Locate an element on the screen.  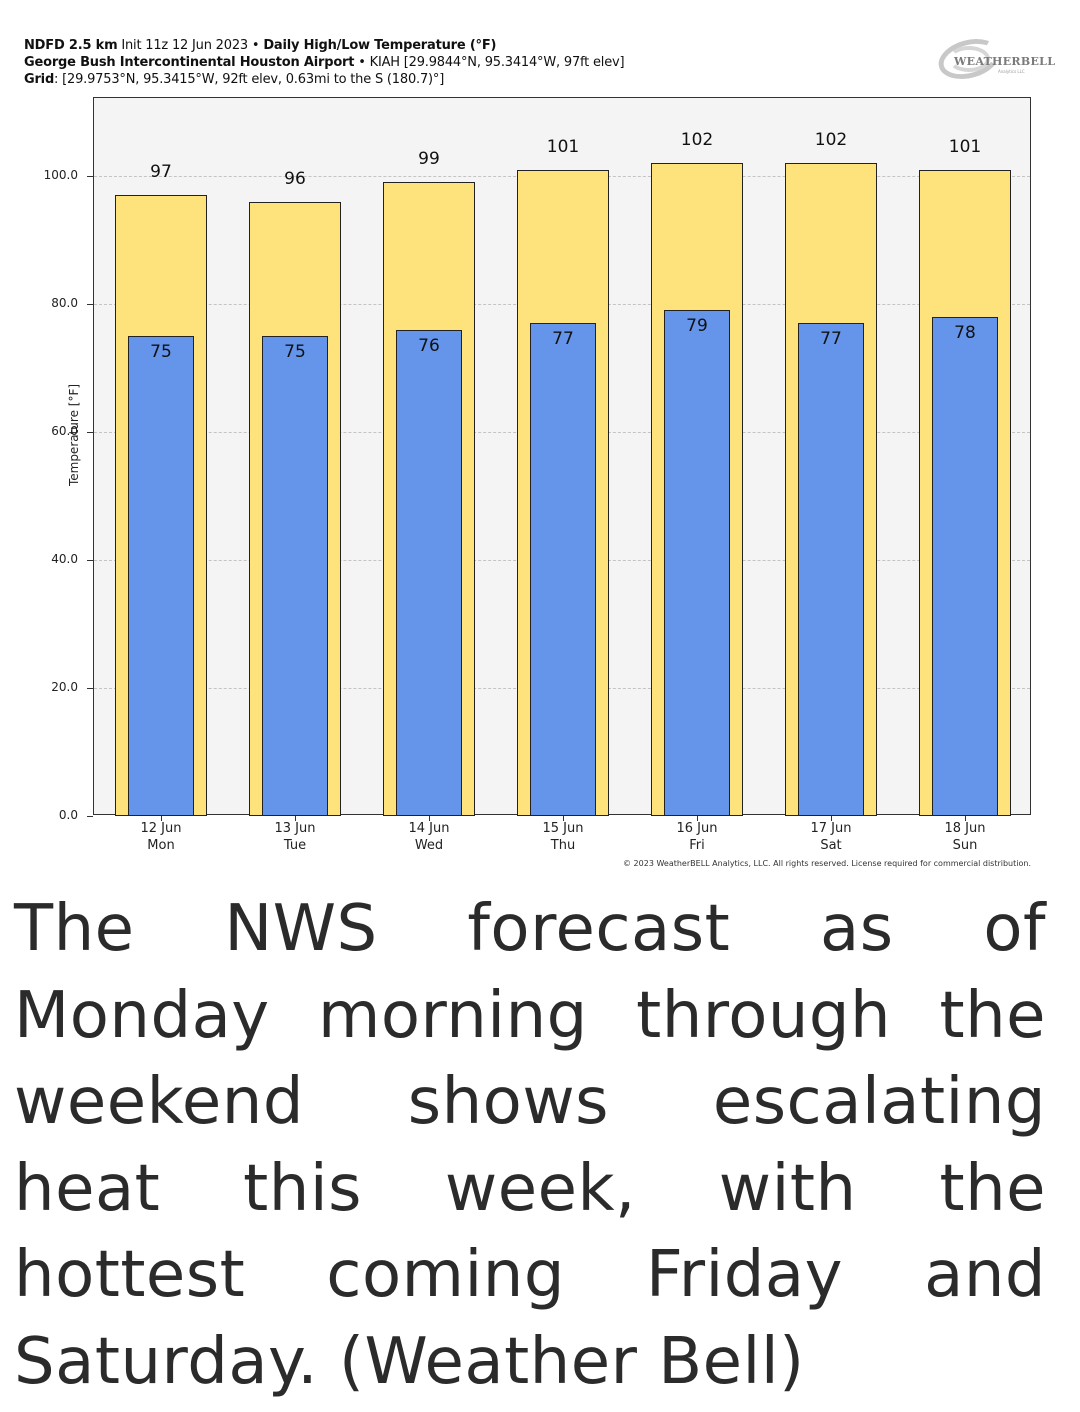
x-date-label: 18 Jun is located at coordinates (965, 828).